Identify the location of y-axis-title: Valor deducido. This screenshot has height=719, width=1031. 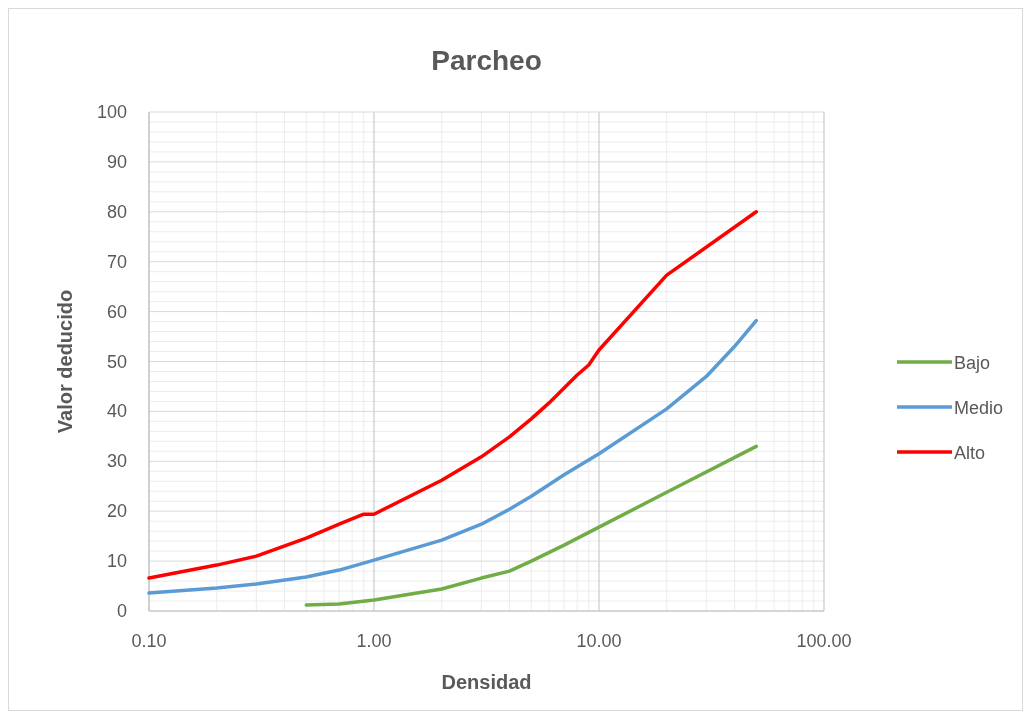
(65, 361).